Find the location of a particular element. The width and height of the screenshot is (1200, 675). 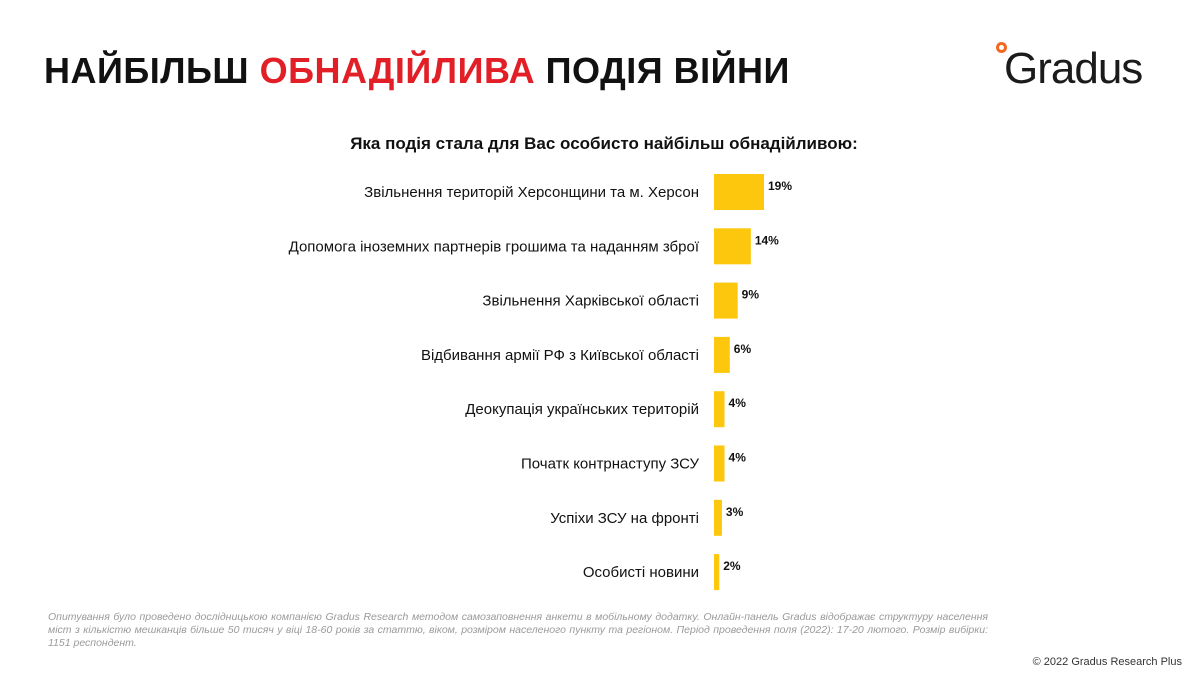

gradus-logo: Gradus is located at coordinates (1081, 67).